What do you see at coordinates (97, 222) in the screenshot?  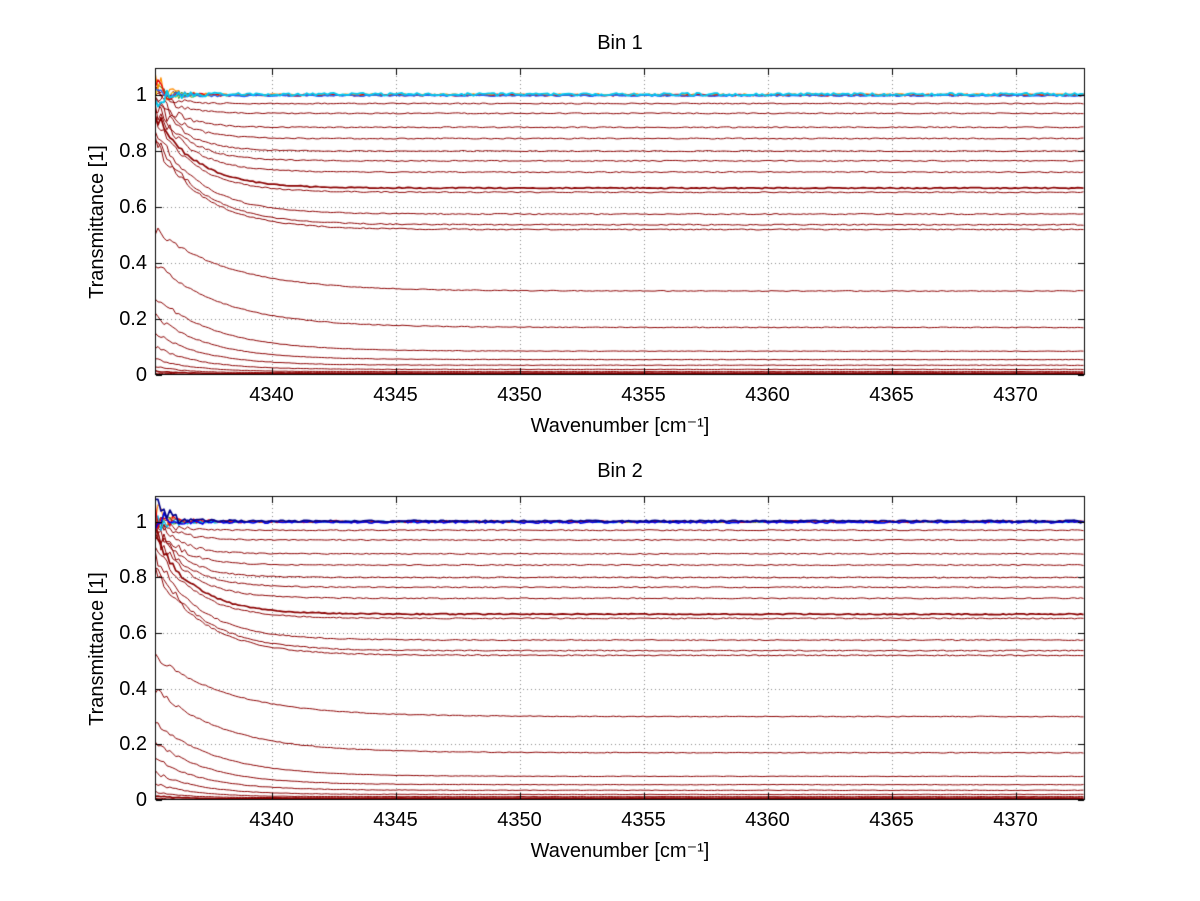 I see `subplot-1-ylabel: Transmittance [1]` at bounding box center [97, 222].